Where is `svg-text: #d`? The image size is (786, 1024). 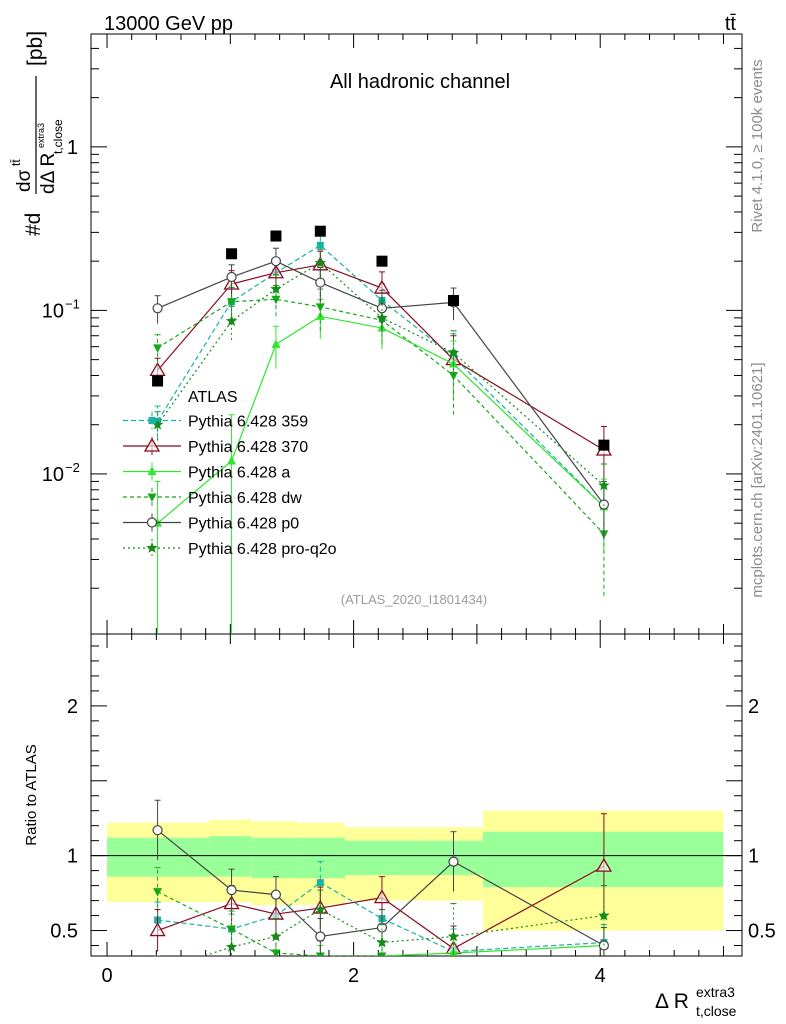 svg-text: #d is located at coordinates (33, 224).